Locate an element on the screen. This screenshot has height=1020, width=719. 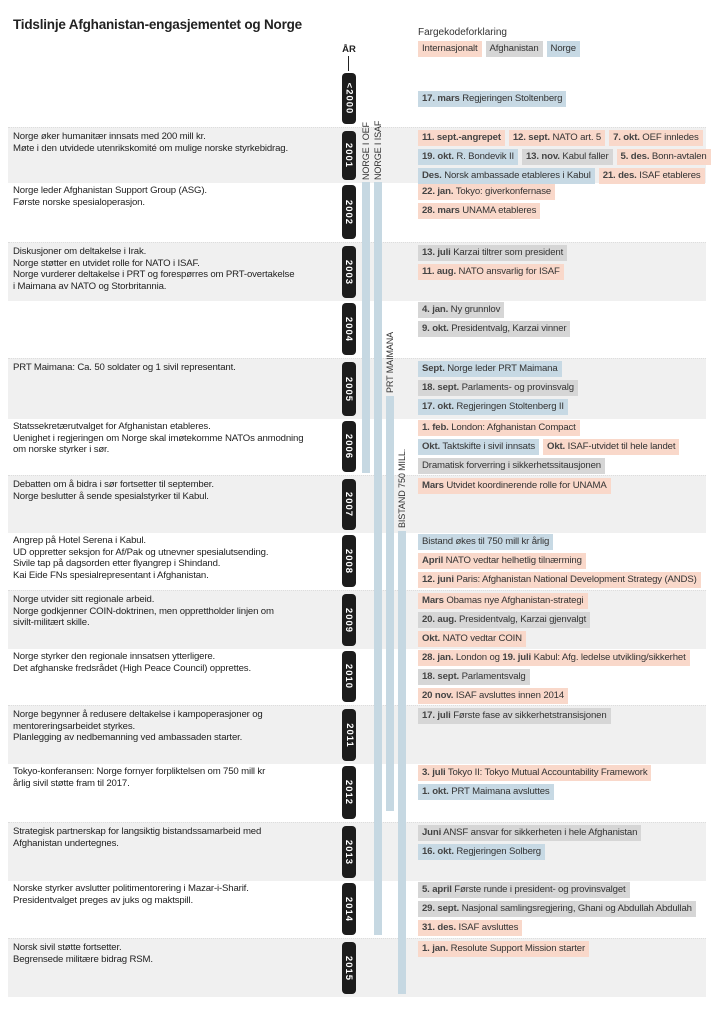
year-row: <2000 17. mars Regjeringen Stoltenberg is located at coordinates (357, 98).